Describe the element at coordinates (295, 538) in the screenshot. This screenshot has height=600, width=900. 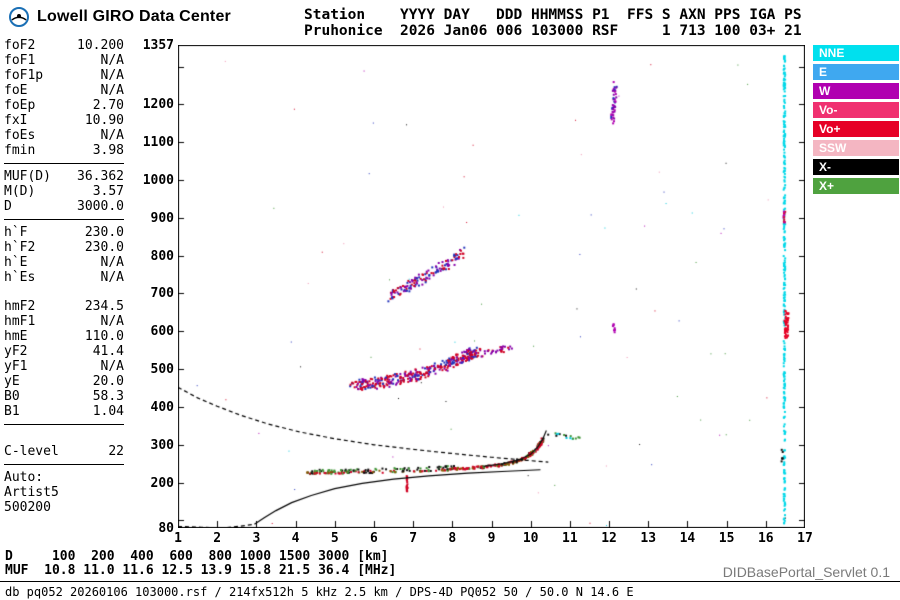
I see `x-axis-tick-label: 4` at that location.